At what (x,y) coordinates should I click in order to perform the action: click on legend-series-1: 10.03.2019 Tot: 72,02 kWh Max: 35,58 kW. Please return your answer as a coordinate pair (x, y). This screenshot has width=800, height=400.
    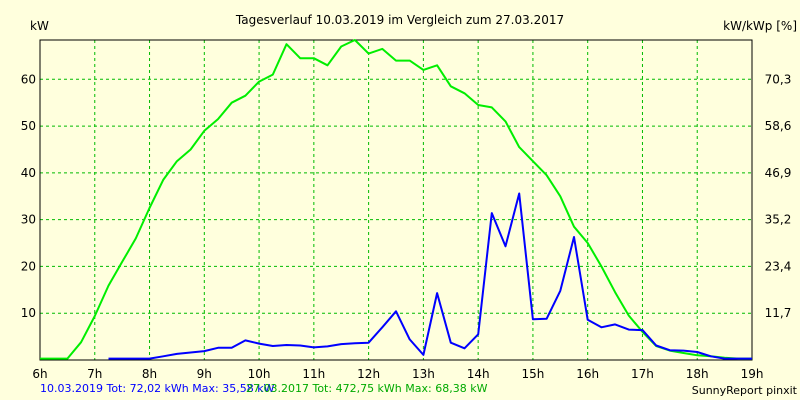
    Looking at the image, I should click on (157, 388).